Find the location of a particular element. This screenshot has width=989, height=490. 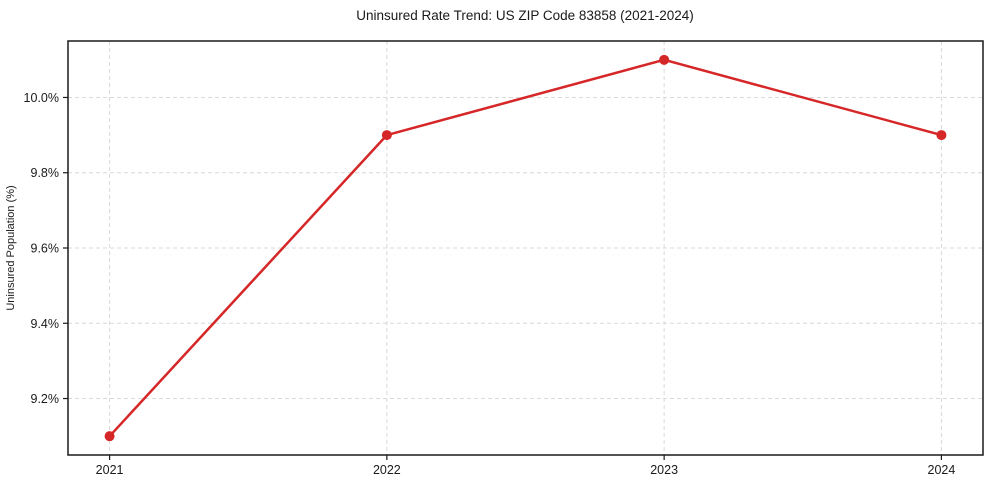

x-tick-label: 2024 is located at coordinates (942, 470).